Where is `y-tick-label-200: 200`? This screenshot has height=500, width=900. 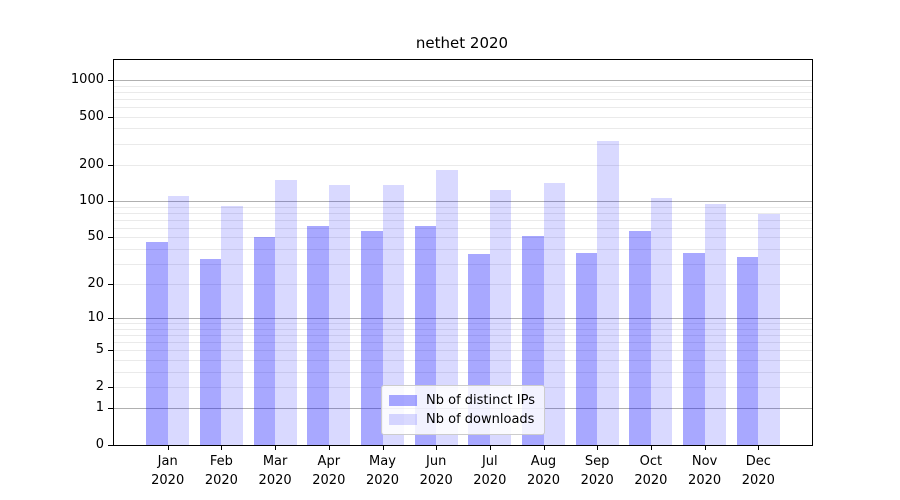
y-tick-label-200: 200 is located at coordinates (91, 164).